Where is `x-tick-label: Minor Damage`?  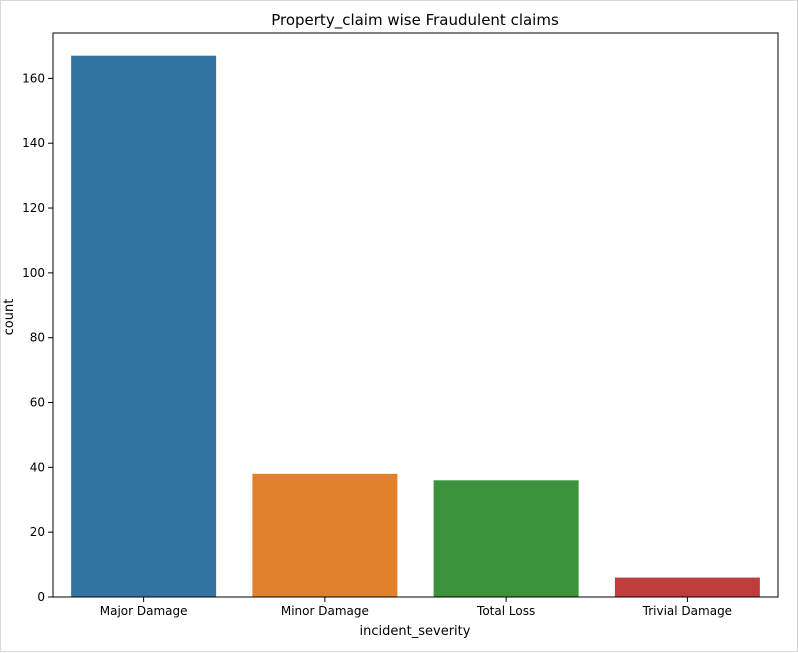
x-tick-label: Minor Damage is located at coordinates (325, 611).